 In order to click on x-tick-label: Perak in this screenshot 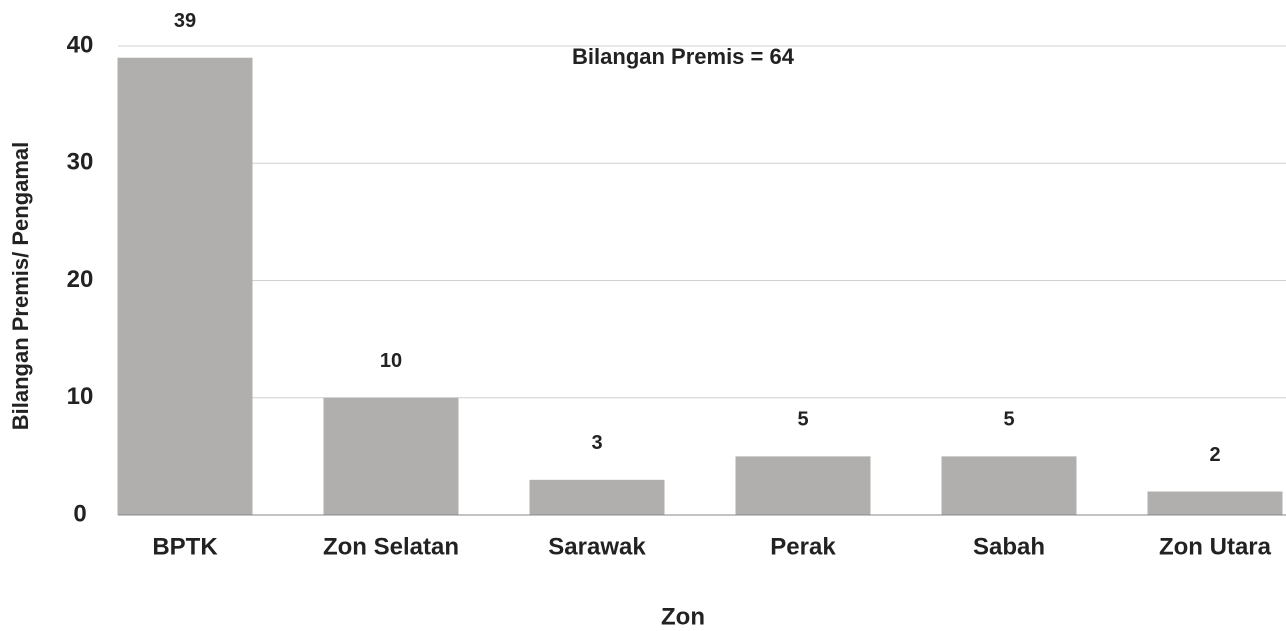, I will do `click(803, 546)`.